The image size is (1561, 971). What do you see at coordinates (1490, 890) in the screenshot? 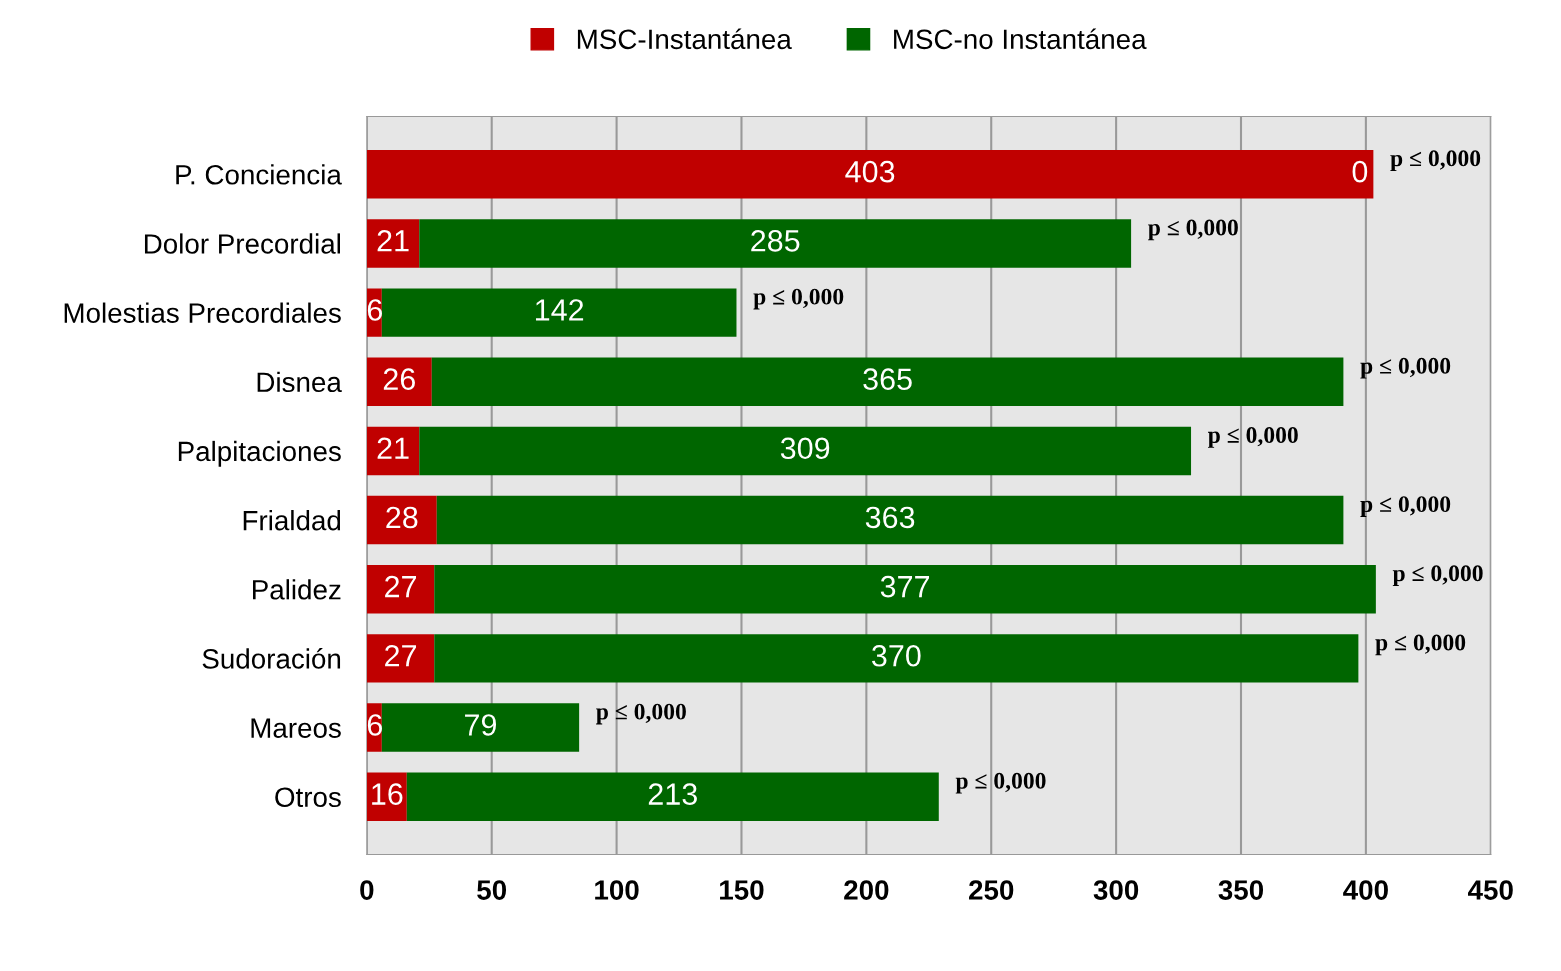
I see `x-tick-label: 450` at bounding box center [1490, 890].